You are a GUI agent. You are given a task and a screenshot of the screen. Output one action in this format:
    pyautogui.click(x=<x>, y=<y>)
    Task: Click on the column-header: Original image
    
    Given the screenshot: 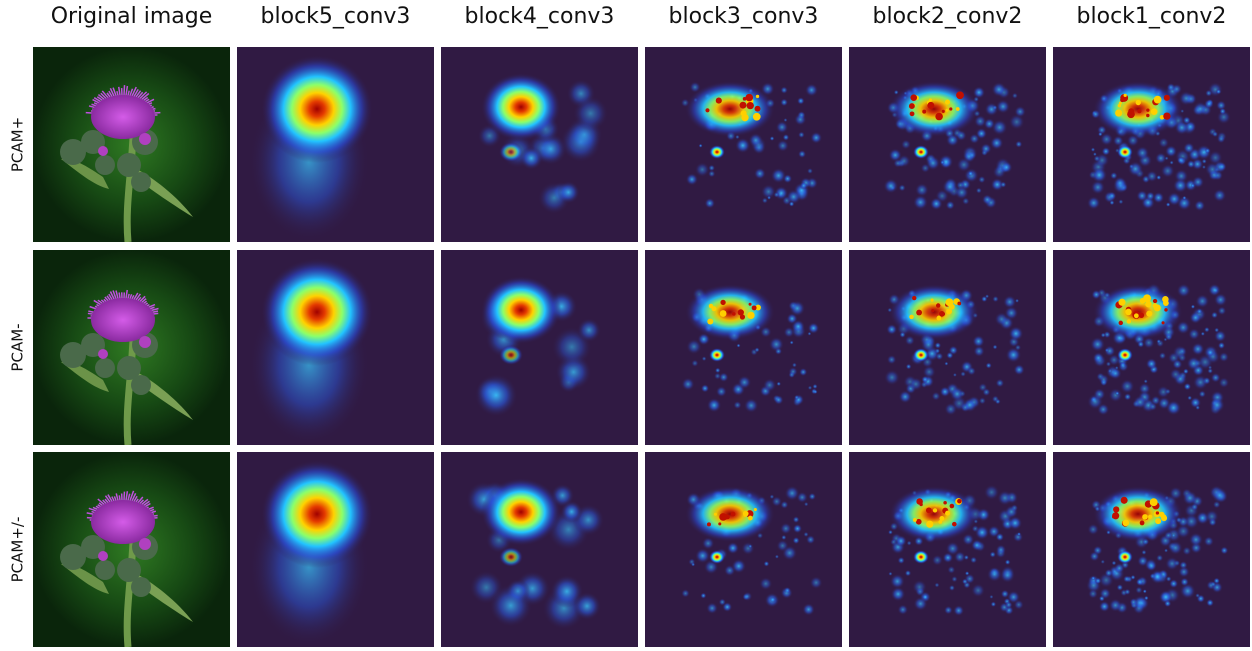 What is the action you would take?
    pyautogui.click(x=132, y=16)
    